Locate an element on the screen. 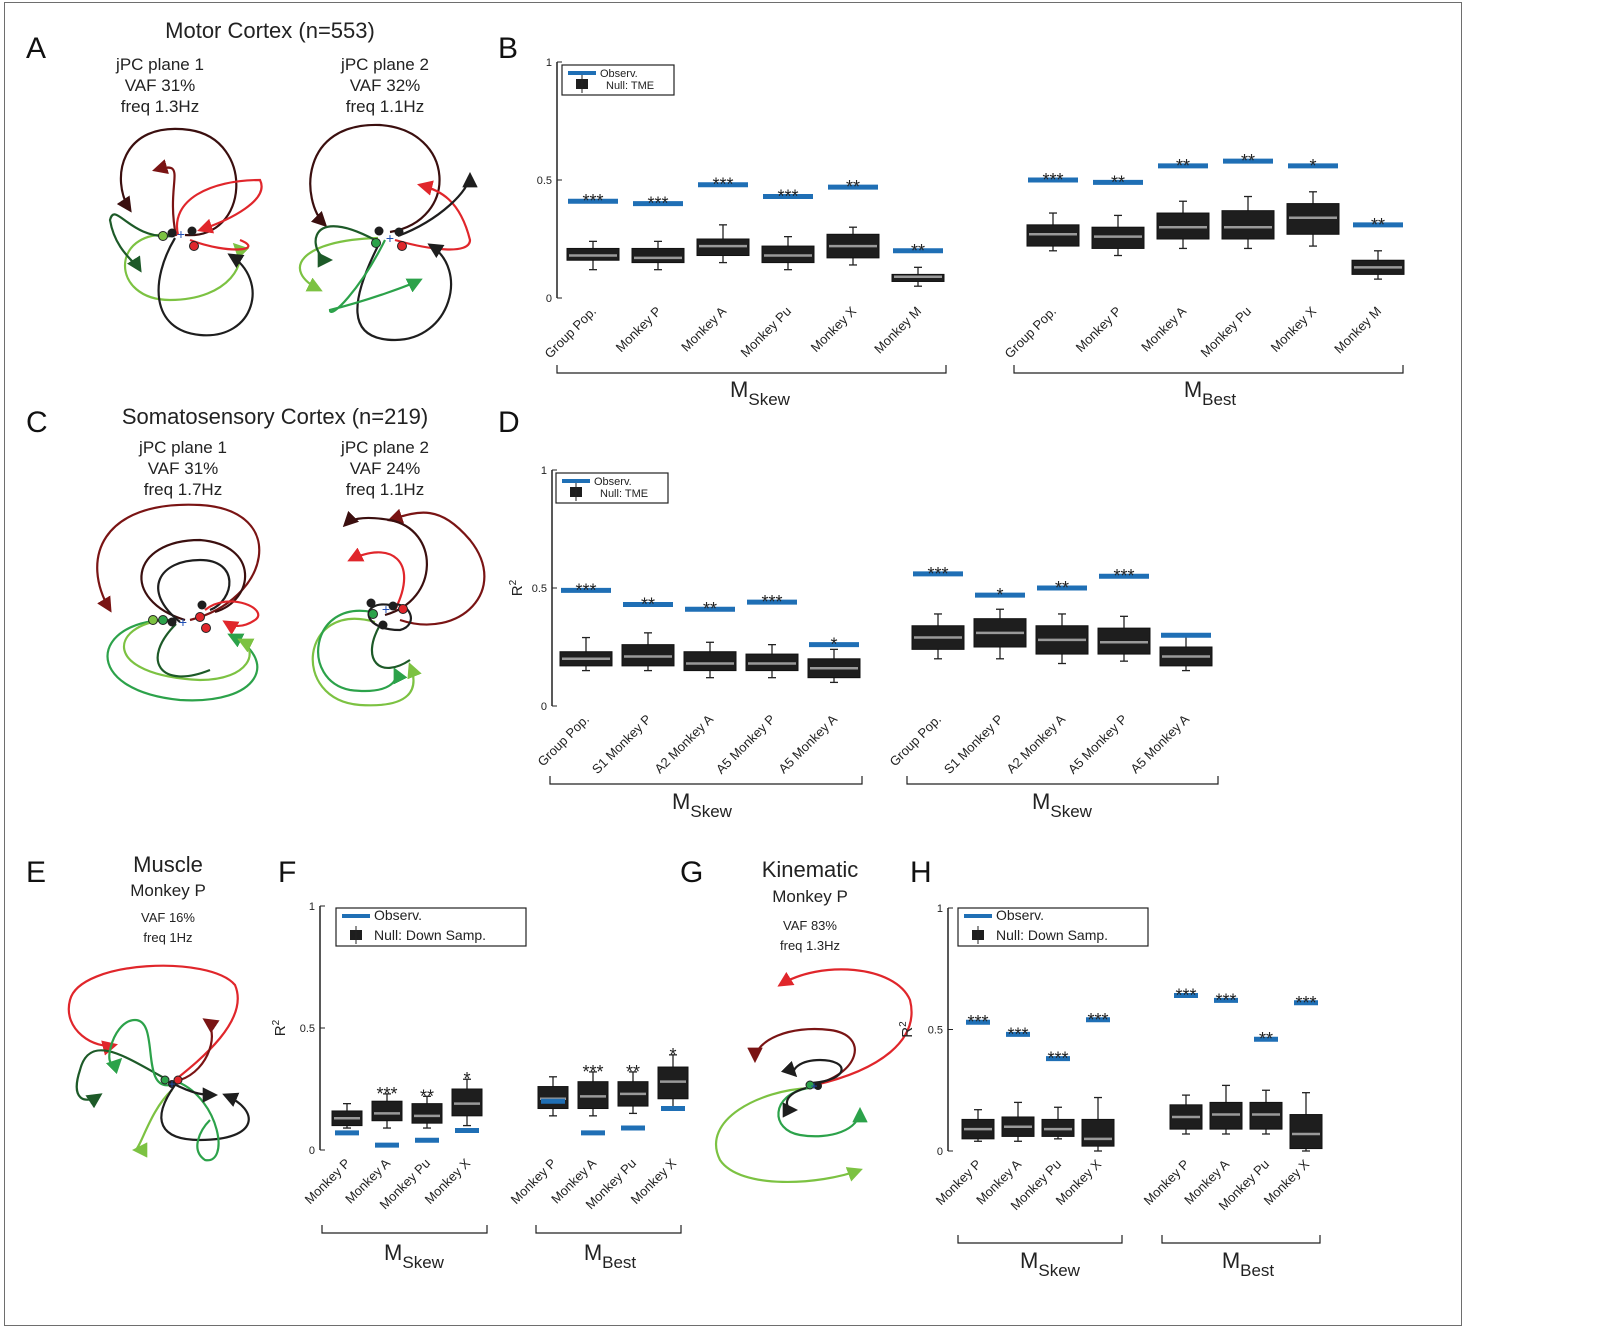 This screenshot has width=1601, height=1331. panel-label-h: H is located at coordinates (921, 872).